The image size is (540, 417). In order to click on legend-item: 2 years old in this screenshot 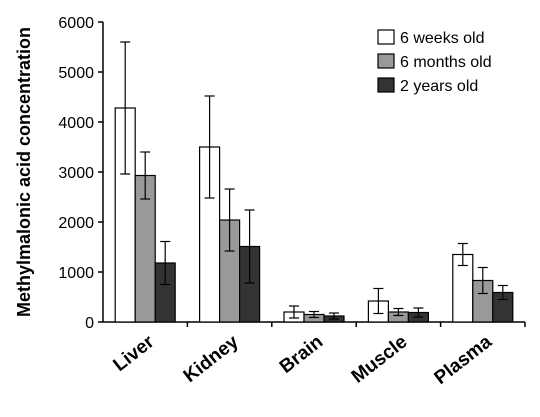, I will do `click(427, 86)`.